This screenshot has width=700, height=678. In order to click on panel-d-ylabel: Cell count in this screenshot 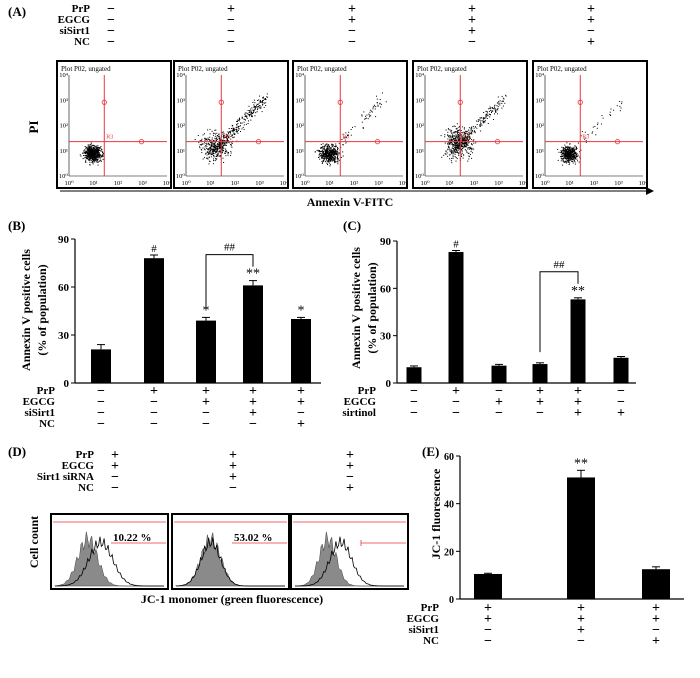, I will do `click(34, 542)`.